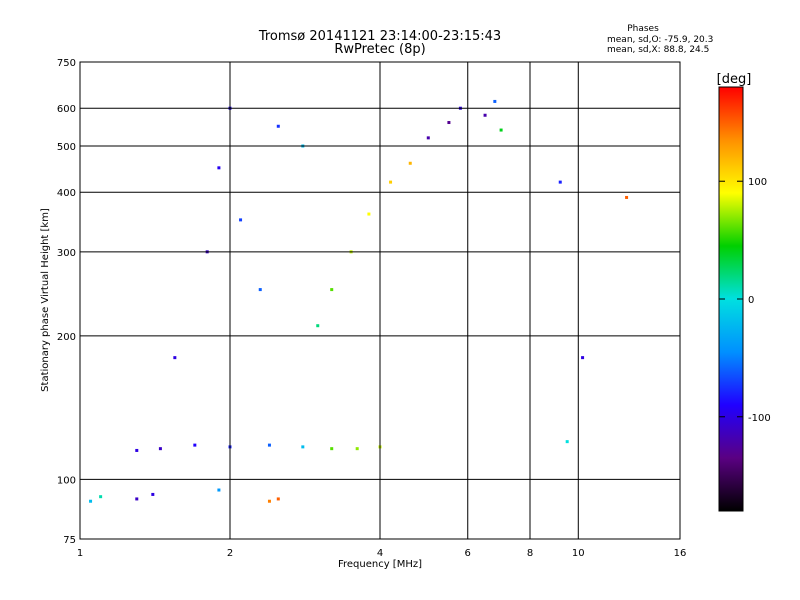  Describe the element at coordinates (757, 182) in the screenshot. I see `colorbar-tick-label: 100` at that location.